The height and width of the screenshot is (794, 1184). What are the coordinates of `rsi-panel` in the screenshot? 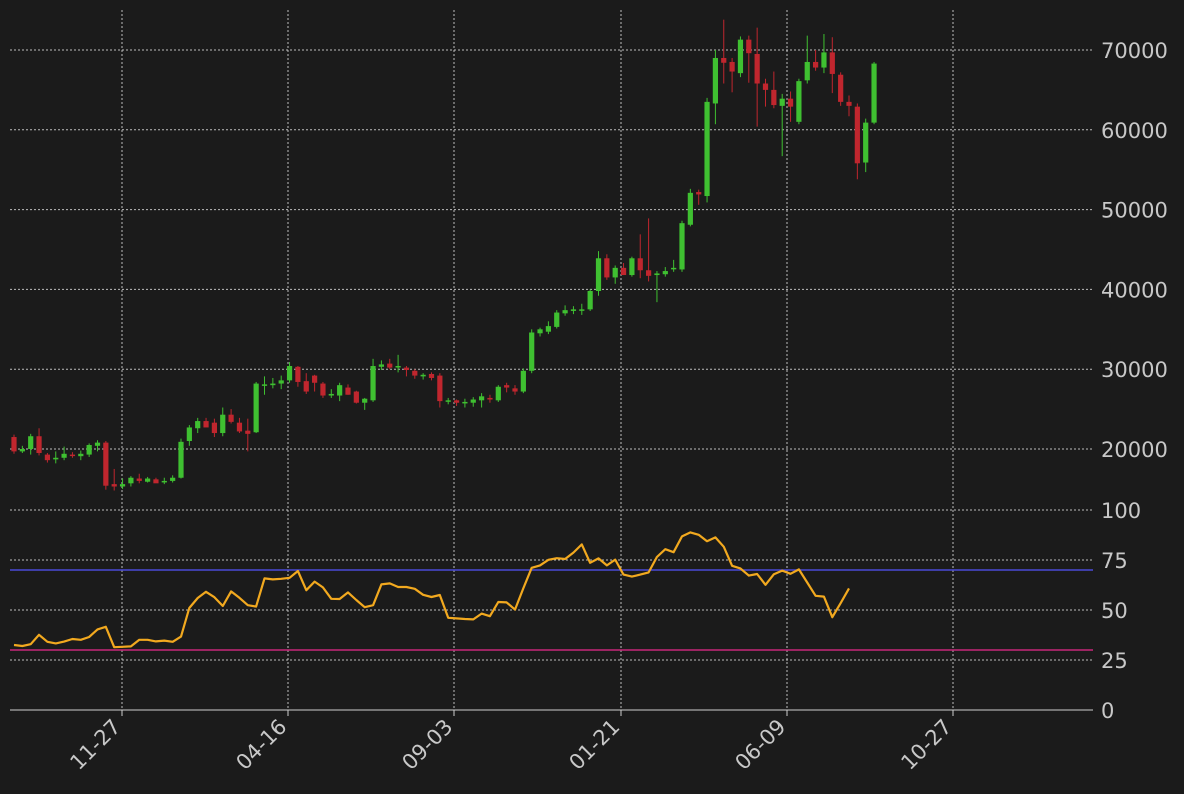 It's located at (431, 590).